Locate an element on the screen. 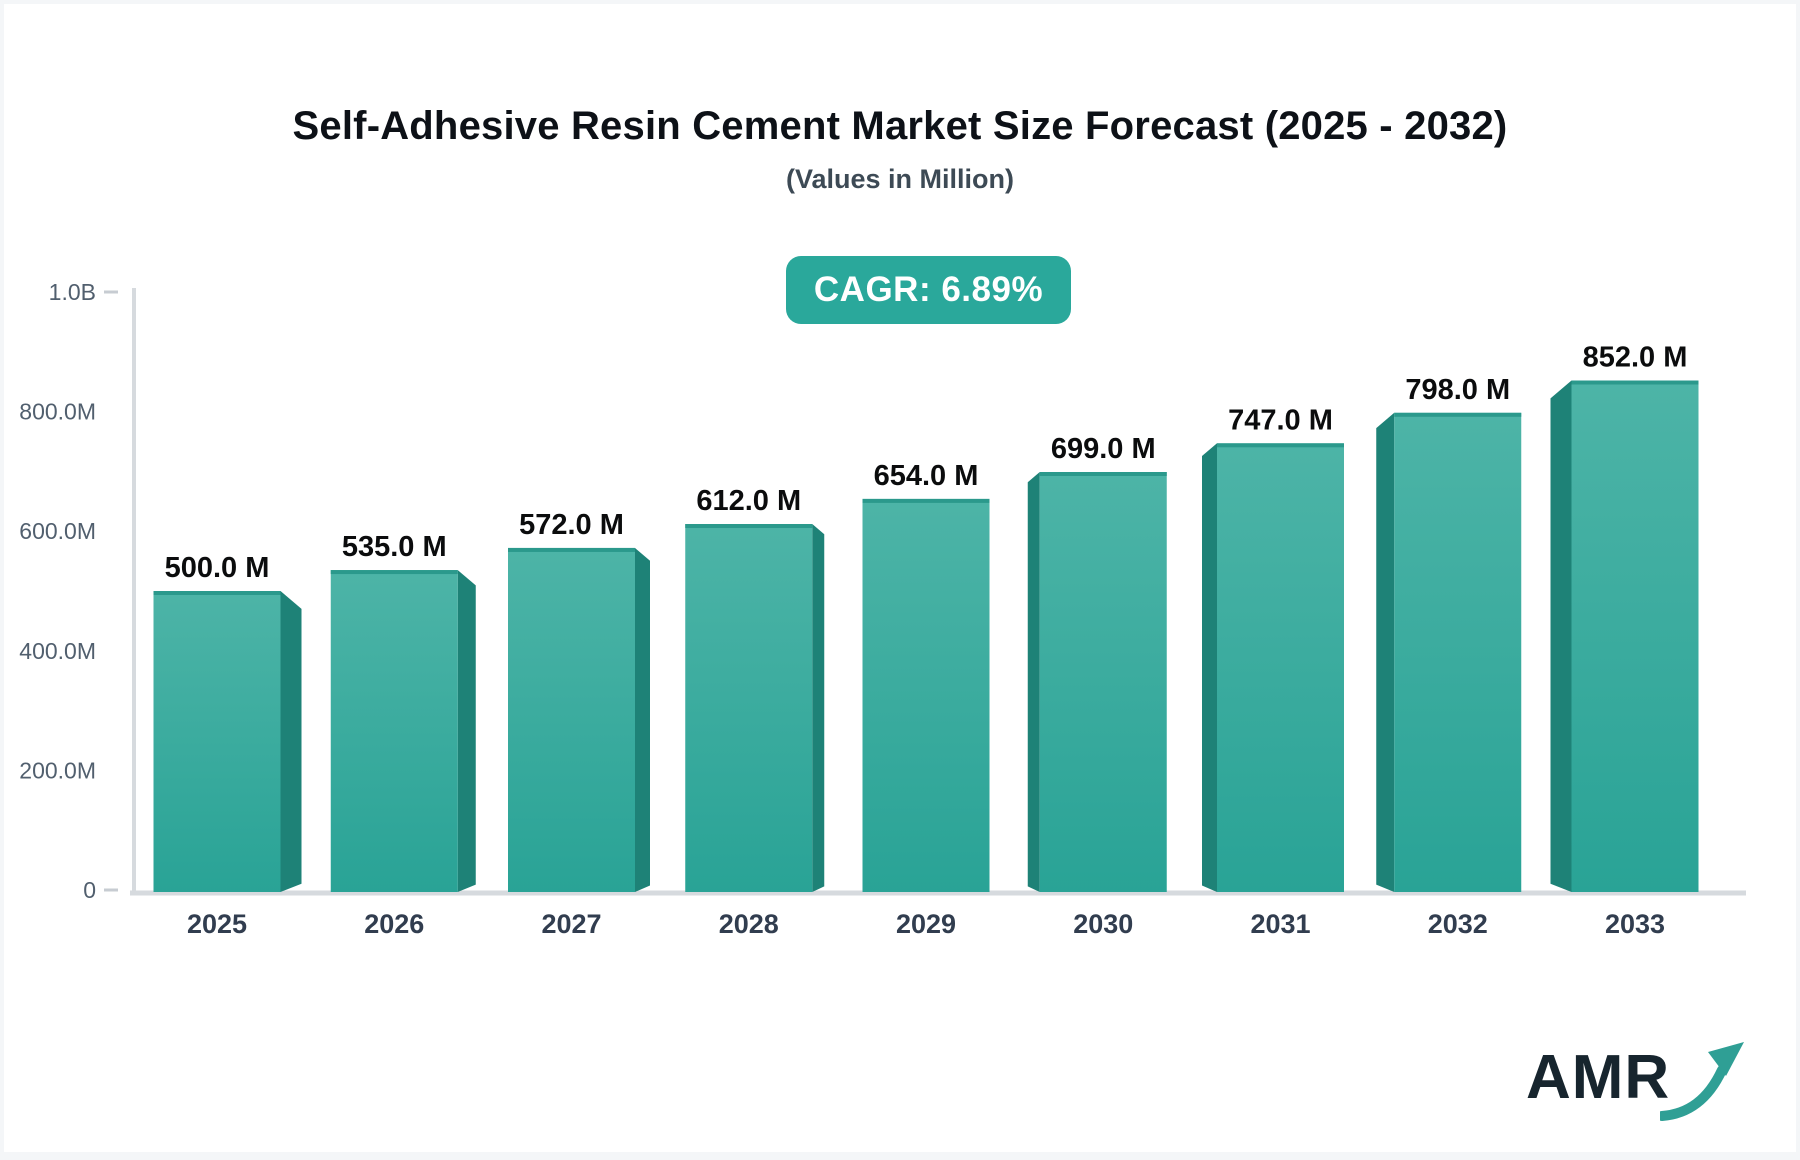  cagr-badge: CAGR: 6.89% is located at coordinates (928, 290).